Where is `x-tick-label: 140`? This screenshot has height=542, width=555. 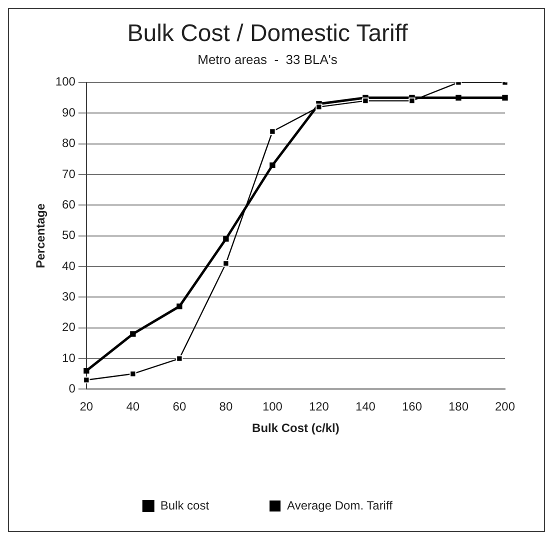 x-tick-label: 140 is located at coordinates (365, 407).